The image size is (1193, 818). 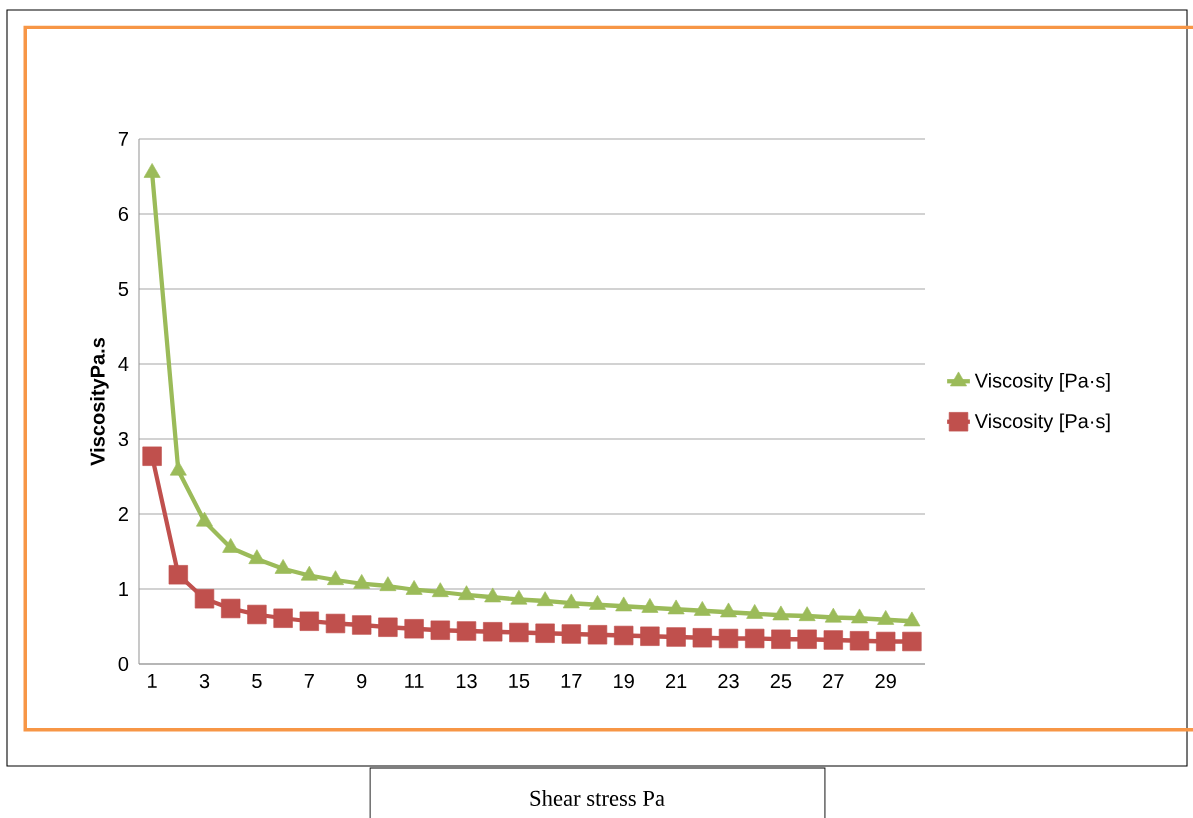 I want to click on y-tick-label: 5, so click(x=123, y=289).